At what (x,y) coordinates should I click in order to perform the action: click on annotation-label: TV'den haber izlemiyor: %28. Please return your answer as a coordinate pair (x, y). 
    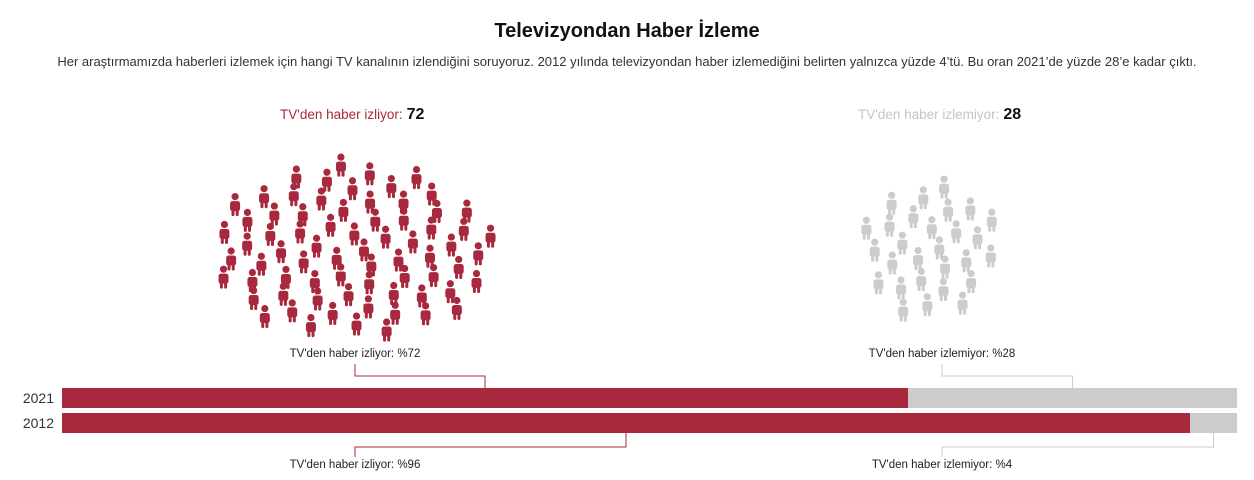
    Looking at the image, I should click on (942, 354).